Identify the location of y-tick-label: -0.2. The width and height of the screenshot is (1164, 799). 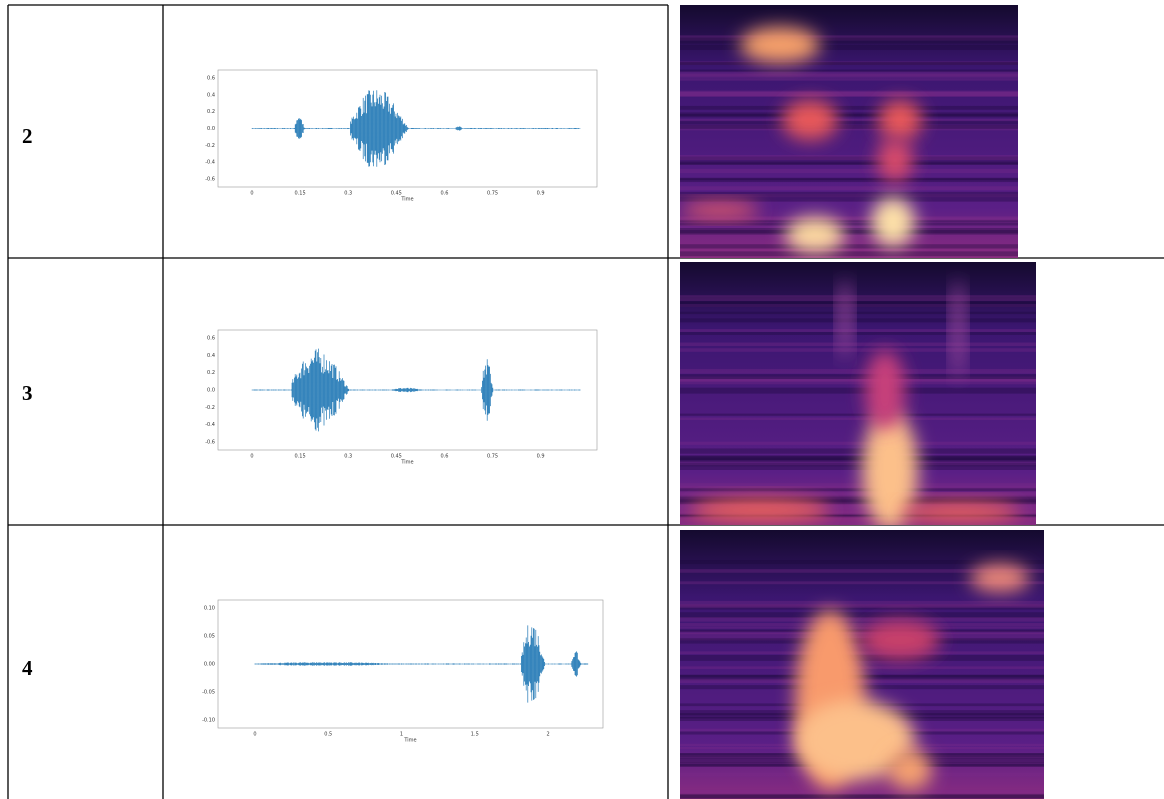
(210, 146).